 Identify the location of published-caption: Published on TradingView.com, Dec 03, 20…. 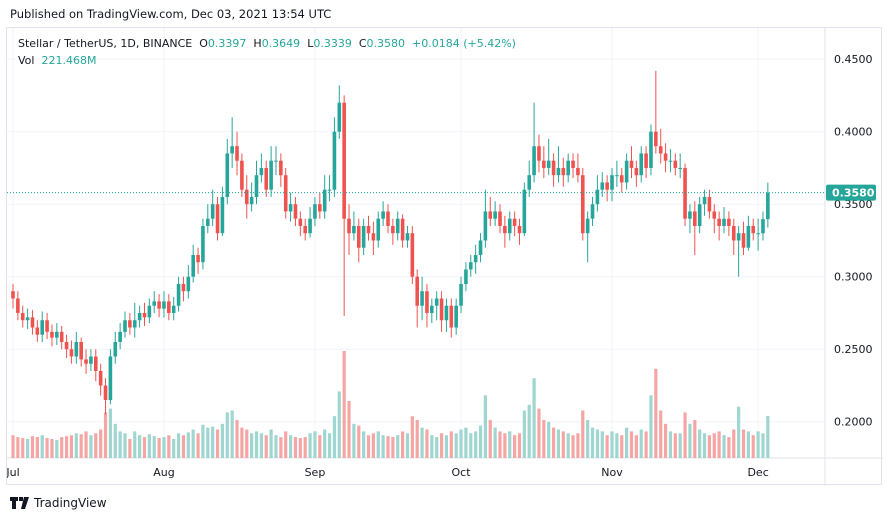
(171, 14).